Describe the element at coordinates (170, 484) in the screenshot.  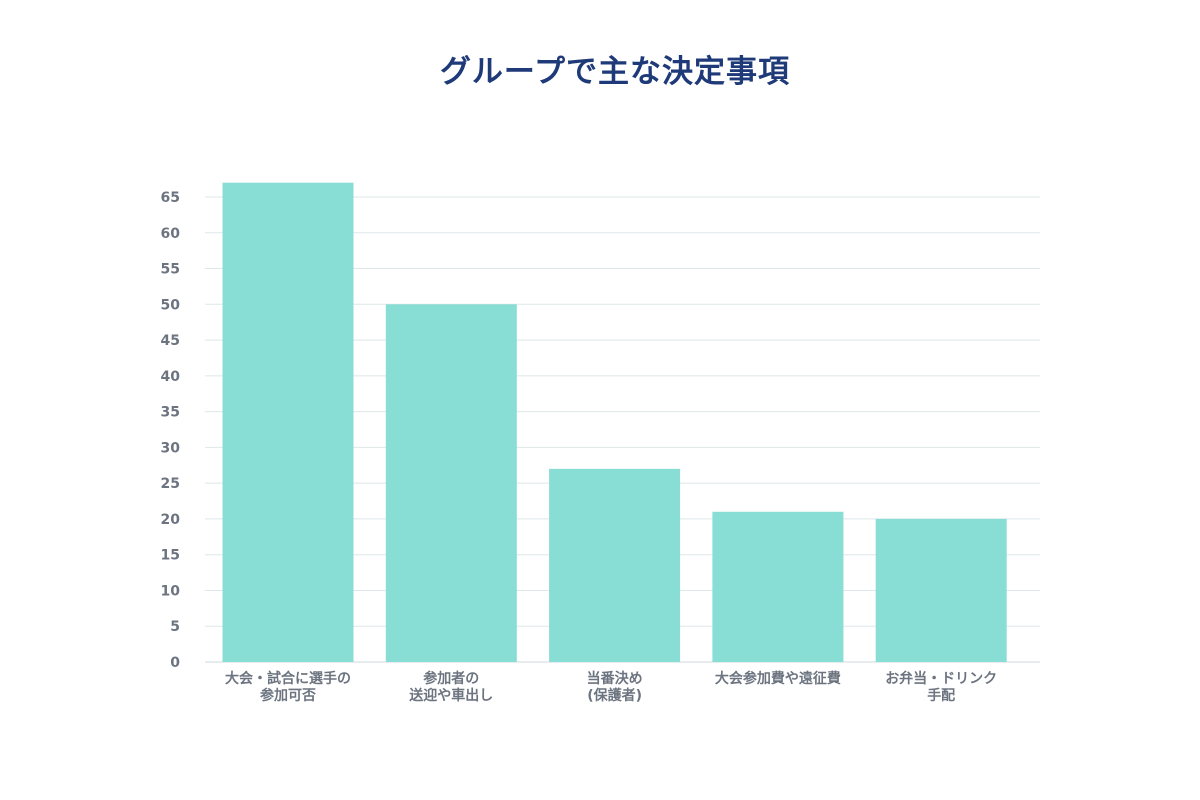
I see `y-tick-label: 25` at that location.